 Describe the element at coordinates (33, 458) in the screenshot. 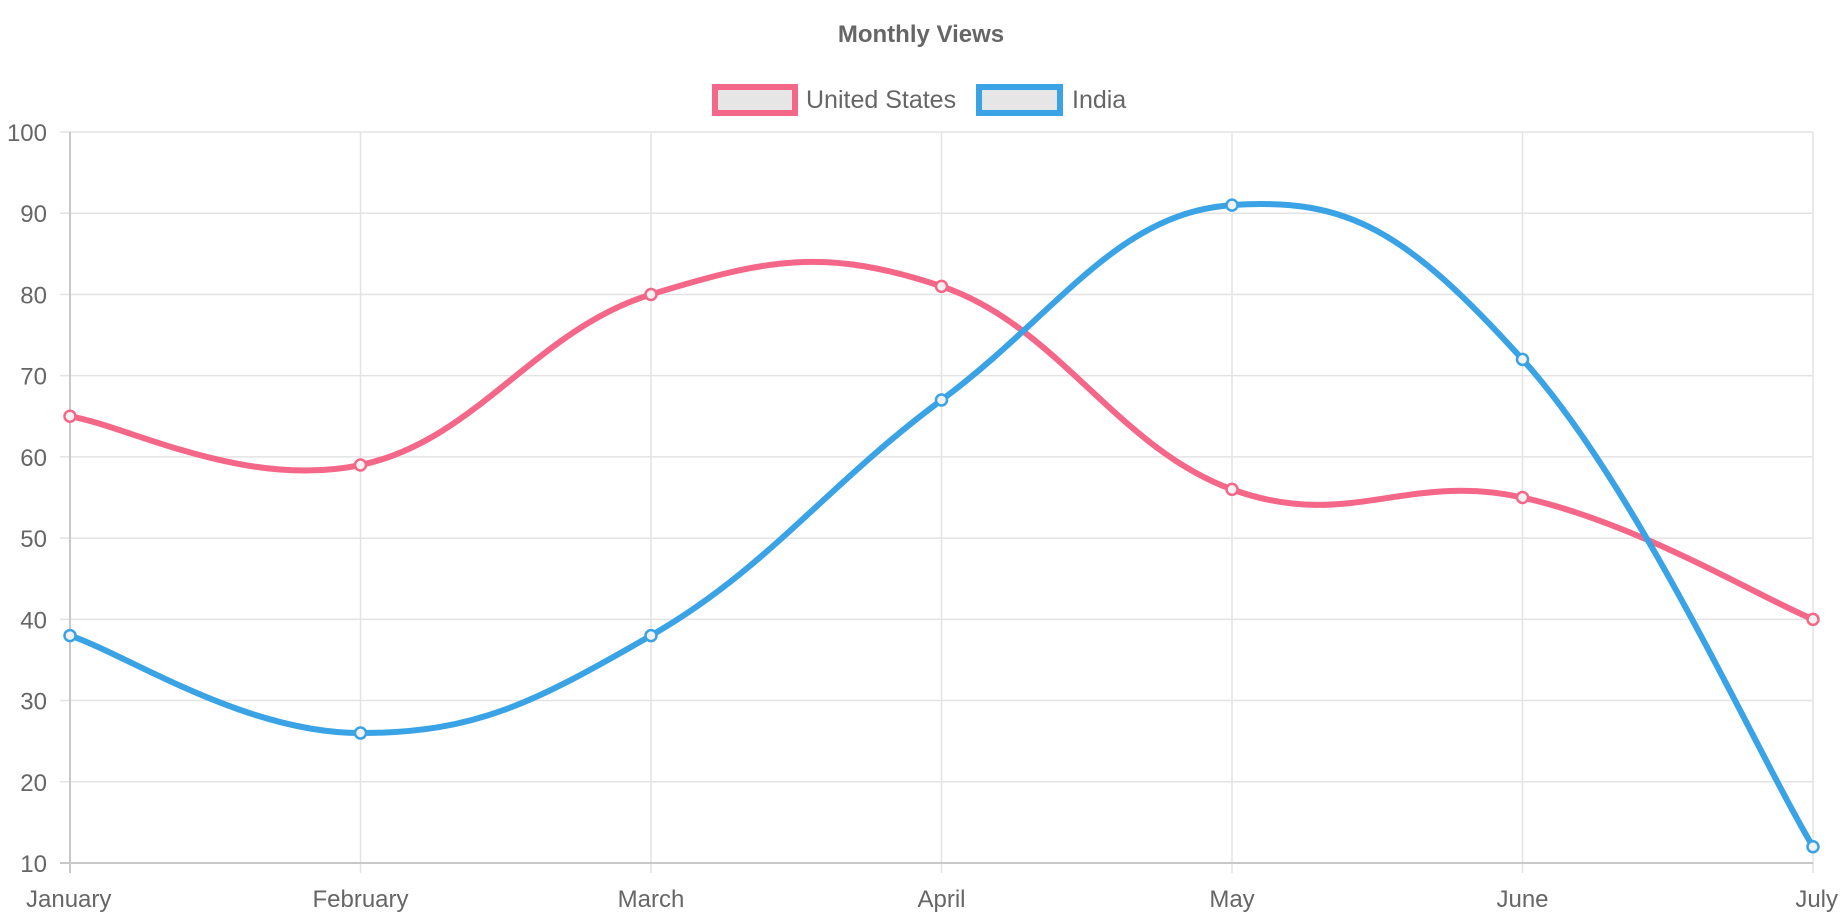

I see `y-tick-label-60: 60` at that location.